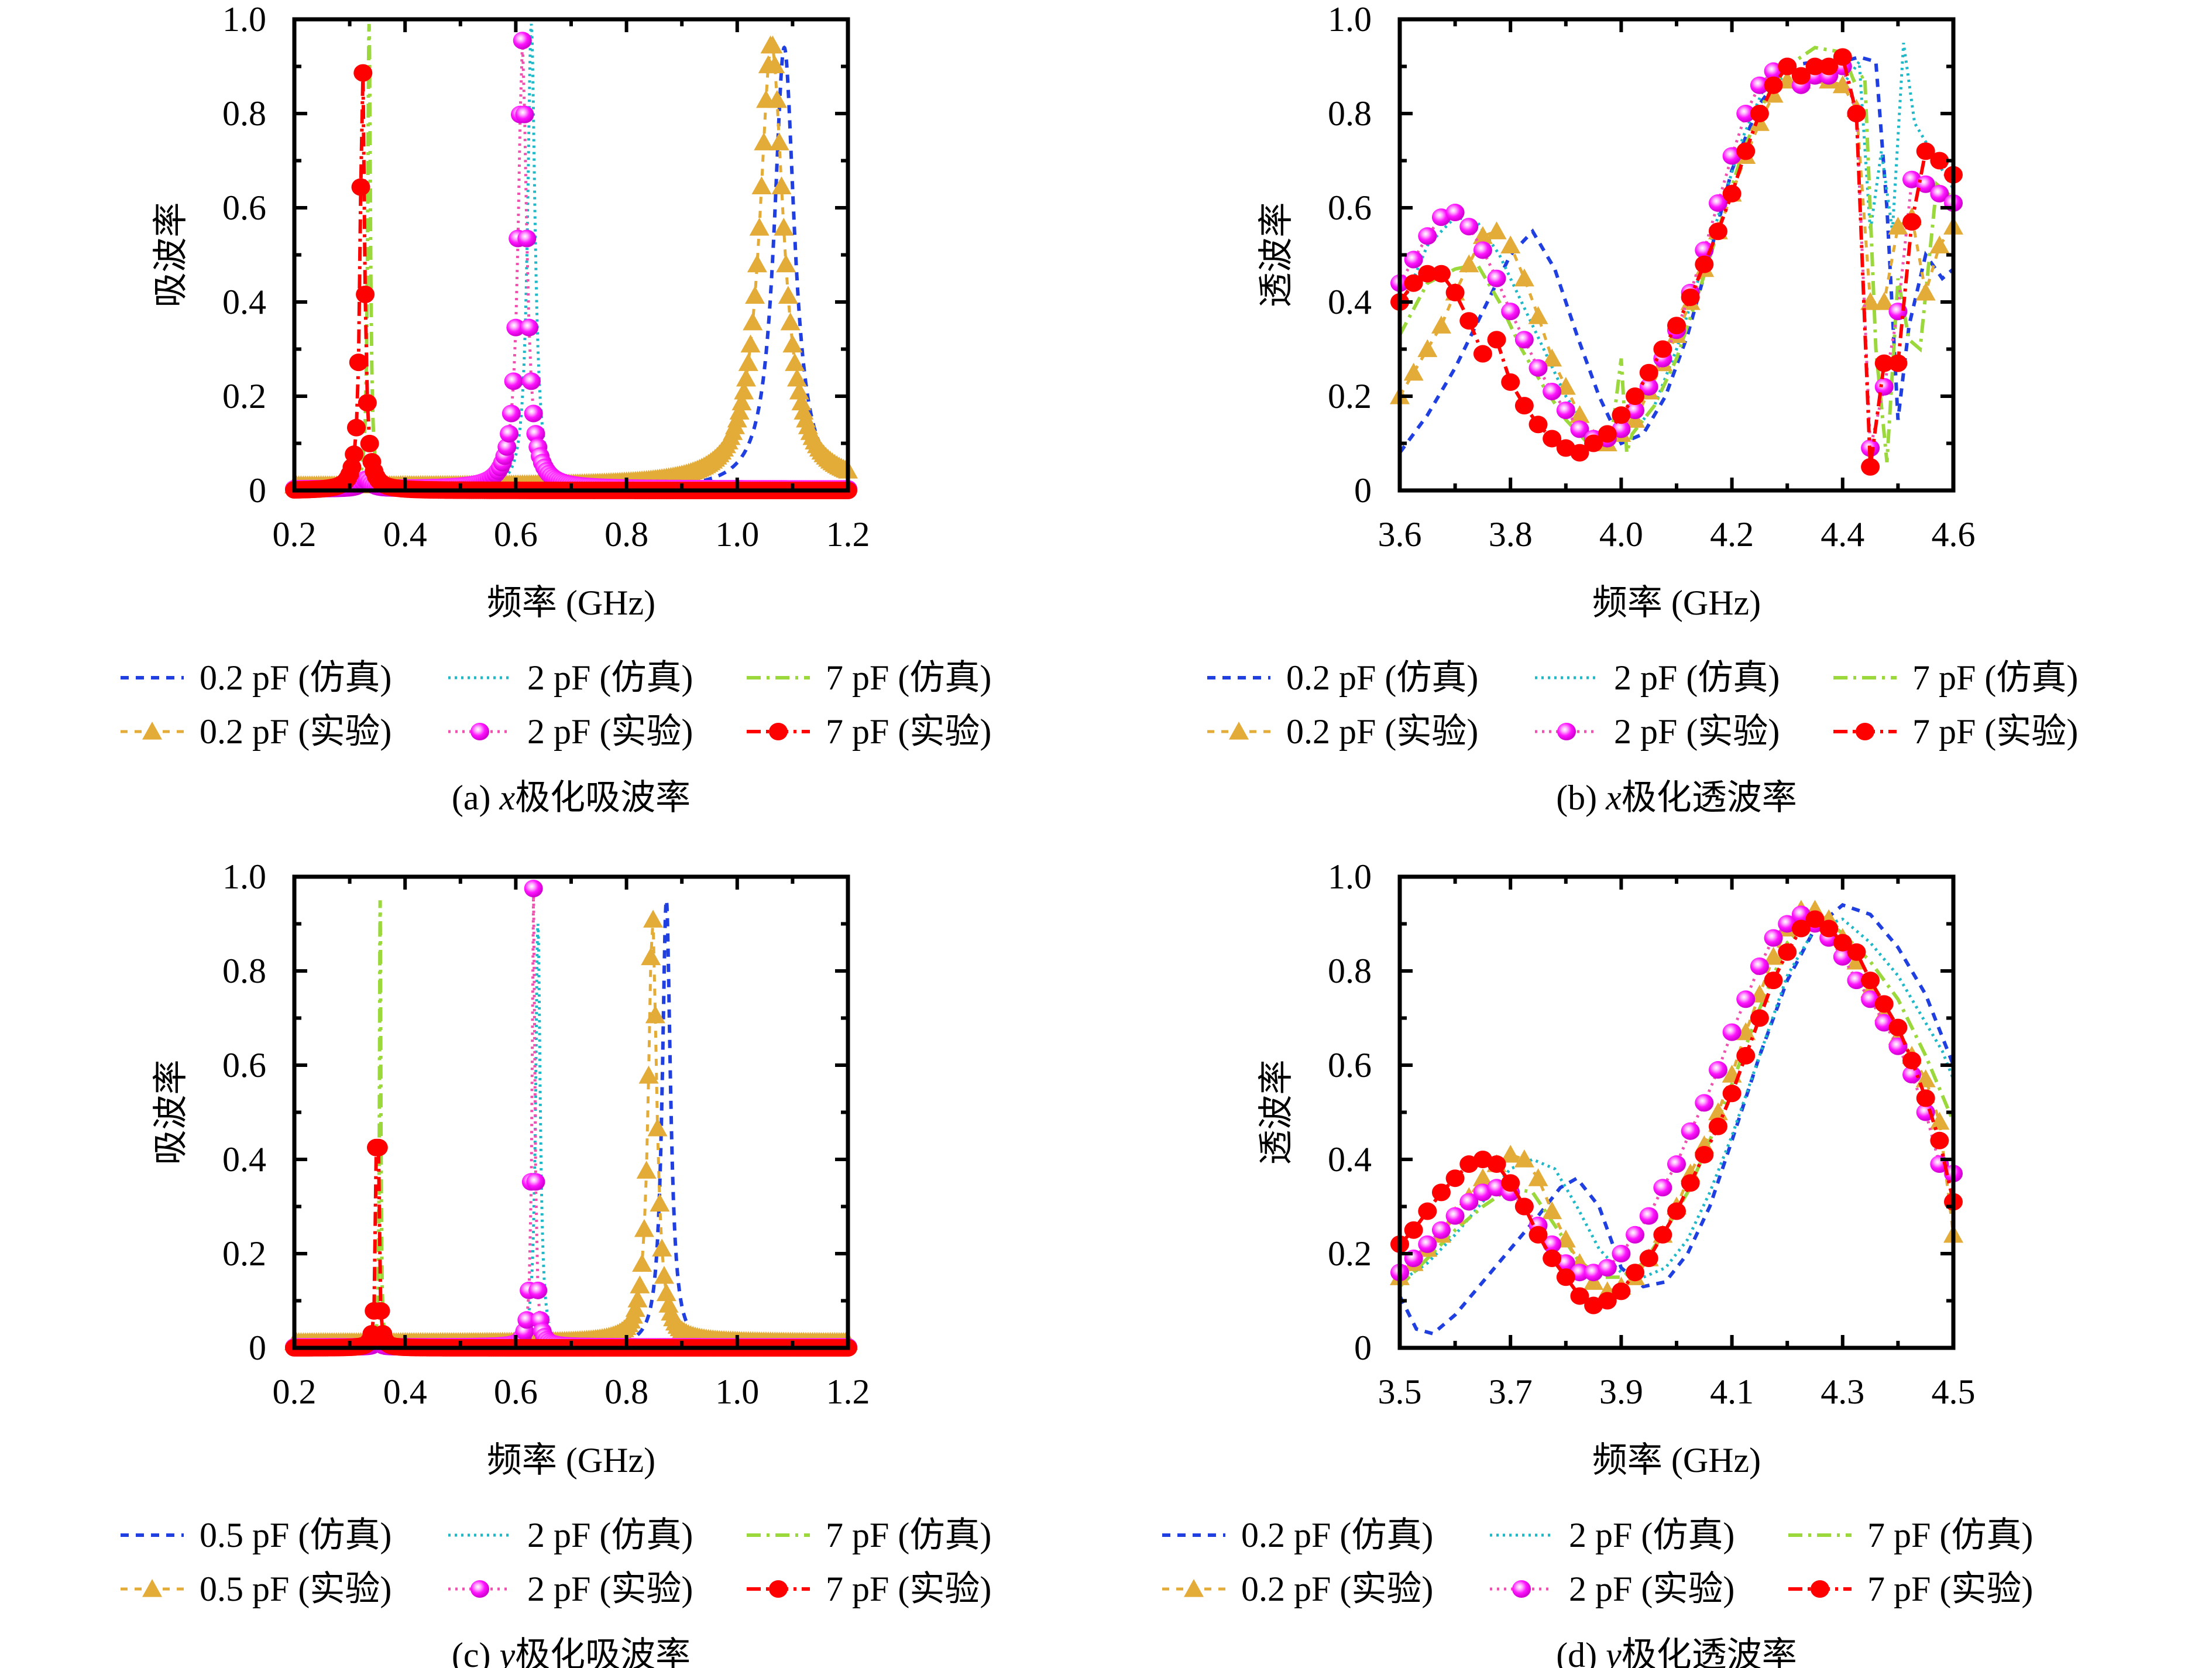 Image resolution: width=2212 pixels, height=1668 pixels. What do you see at coordinates (1954, 534) in the screenshot?
I see `x-tick-label: 4.6` at bounding box center [1954, 534].